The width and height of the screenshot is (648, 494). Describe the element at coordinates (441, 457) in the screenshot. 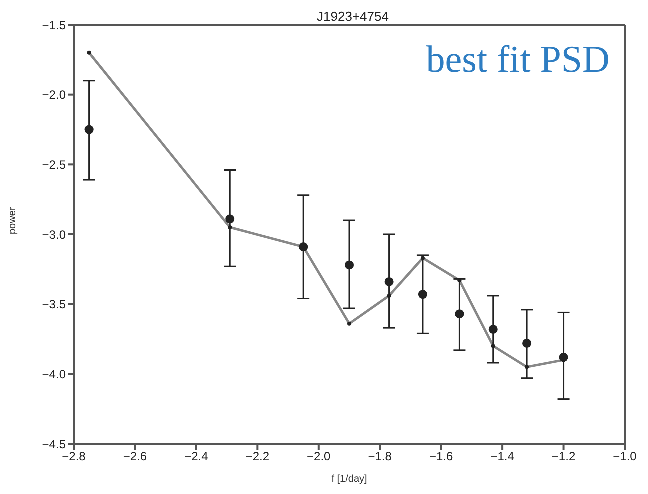

I see `x-tick-label: −1.6` at that location.